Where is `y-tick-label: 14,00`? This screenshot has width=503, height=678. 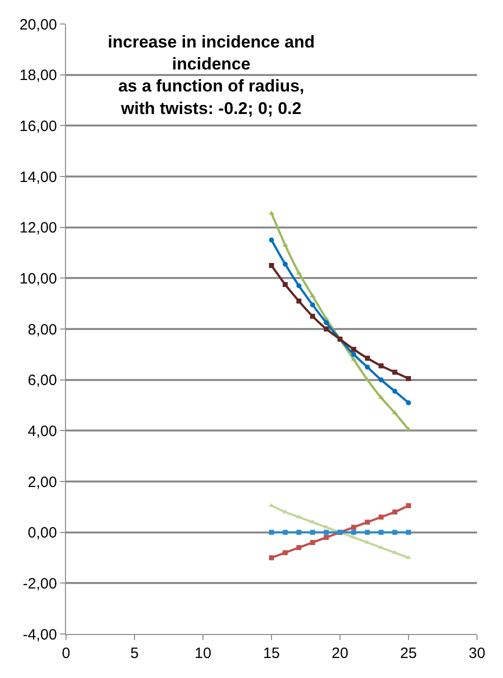
y-tick-label: 14,00 is located at coordinates (38, 177).